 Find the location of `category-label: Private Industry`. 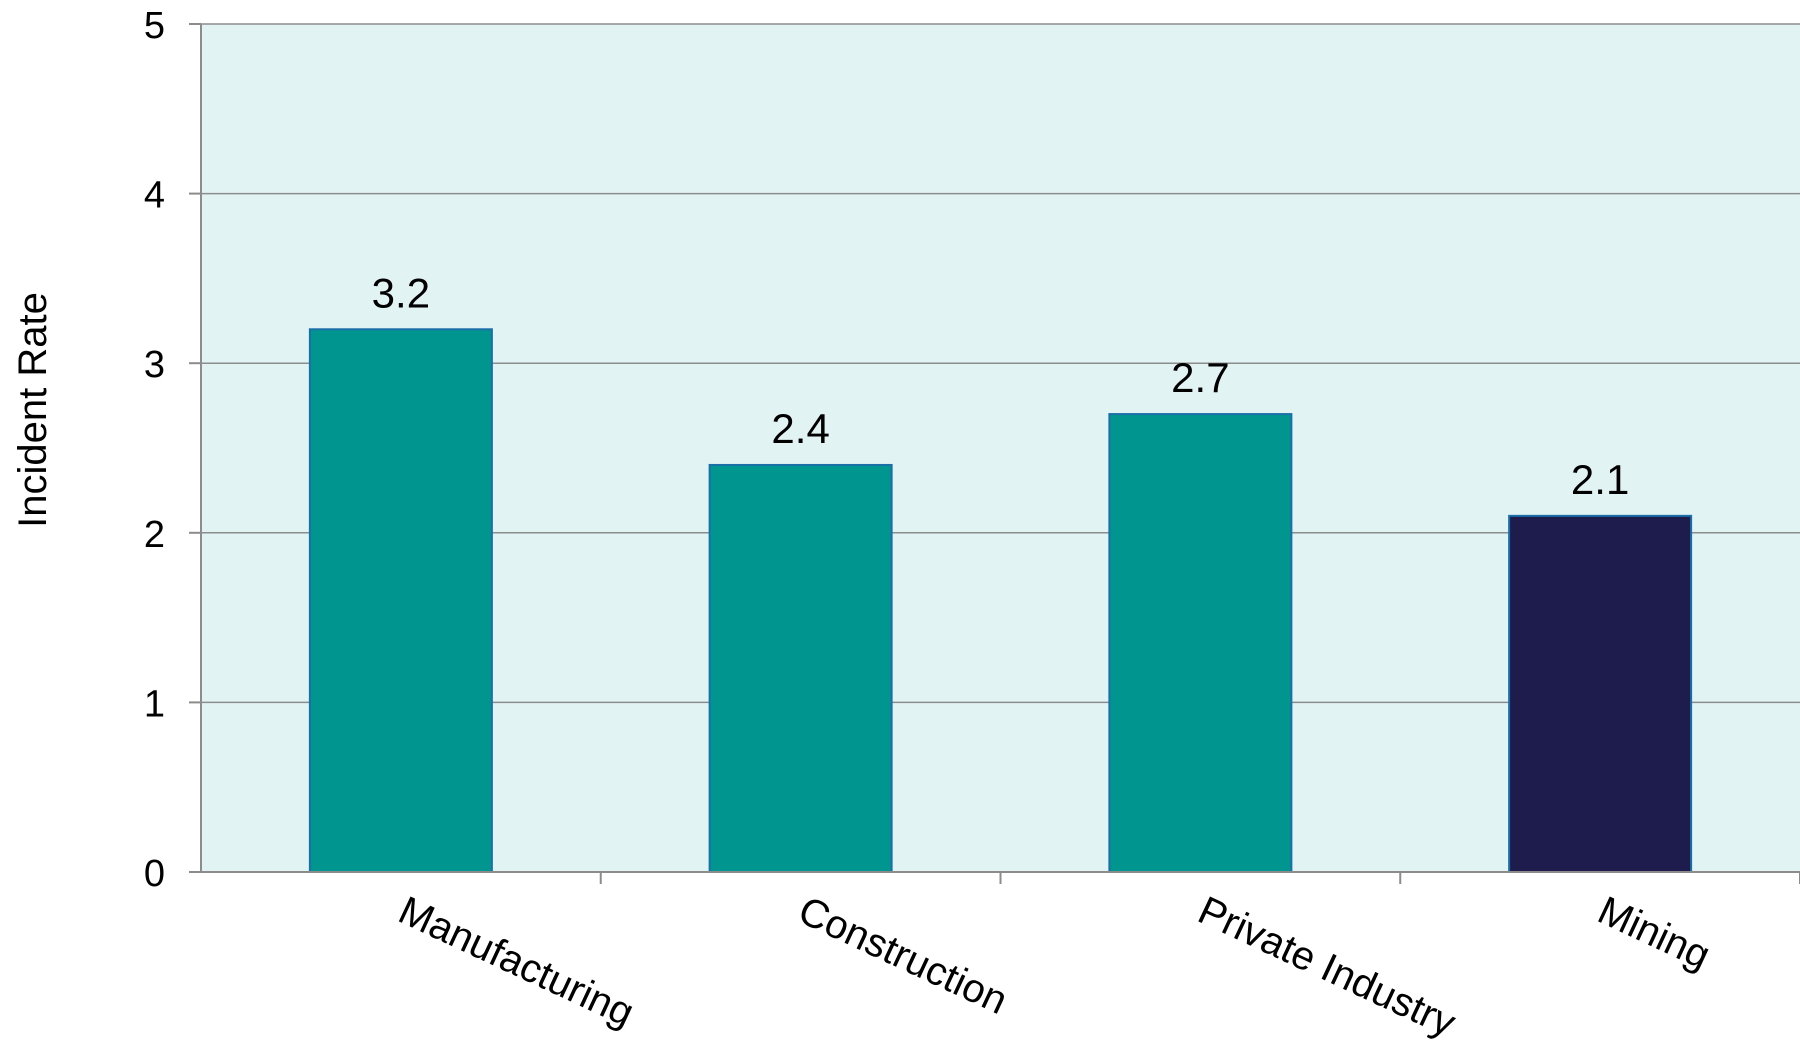

category-label: Private Industry is located at coordinates (1327, 966).